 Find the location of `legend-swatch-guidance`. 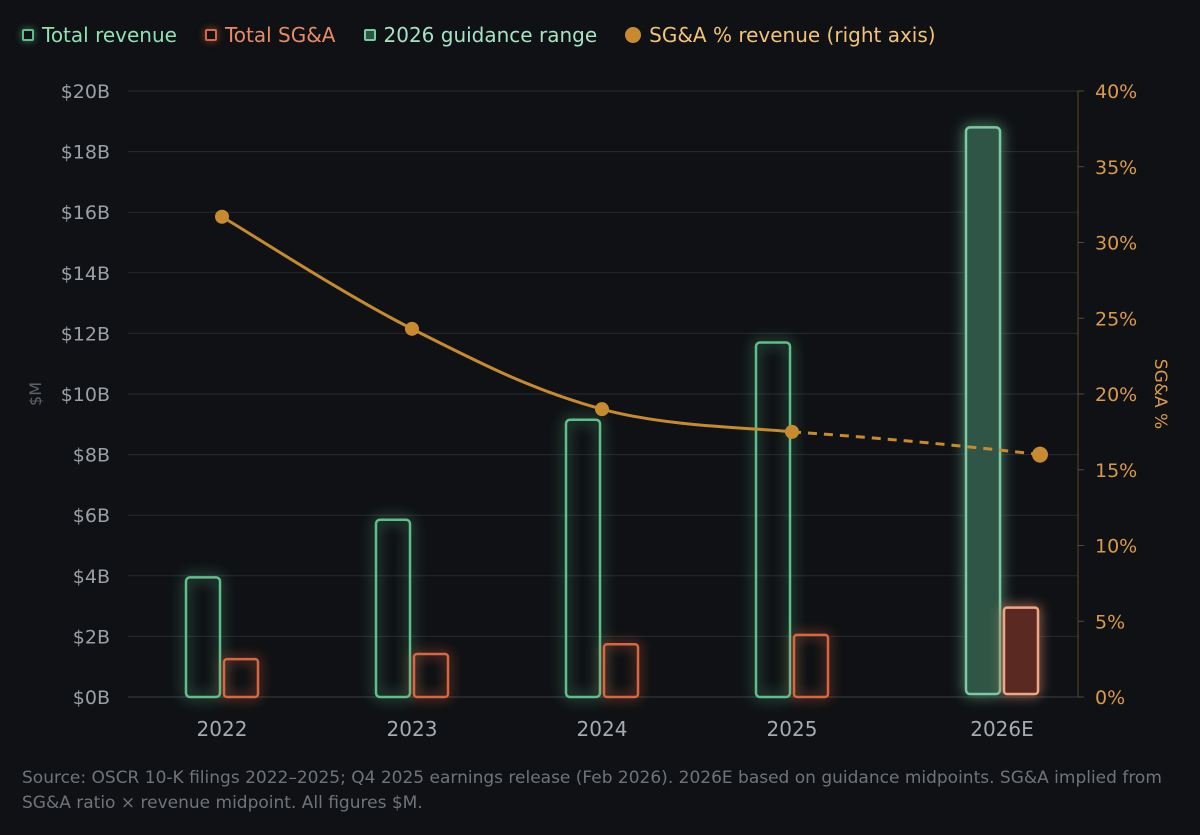

legend-swatch-guidance is located at coordinates (369, 35).